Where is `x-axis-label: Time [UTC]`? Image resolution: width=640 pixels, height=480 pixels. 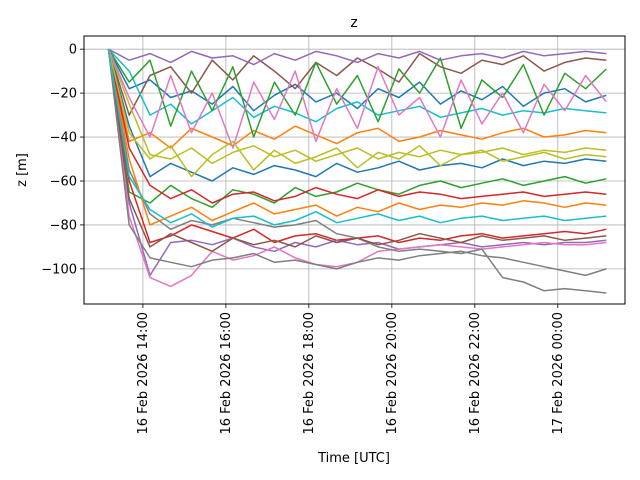 x-axis-label: Time [UTC] is located at coordinates (353, 458).